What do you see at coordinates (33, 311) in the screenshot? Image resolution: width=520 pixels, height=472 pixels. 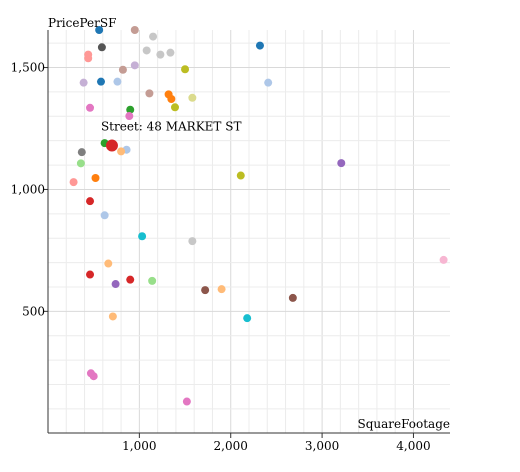 I see `y-tick-label: 500` at bounding box center [33, 311].